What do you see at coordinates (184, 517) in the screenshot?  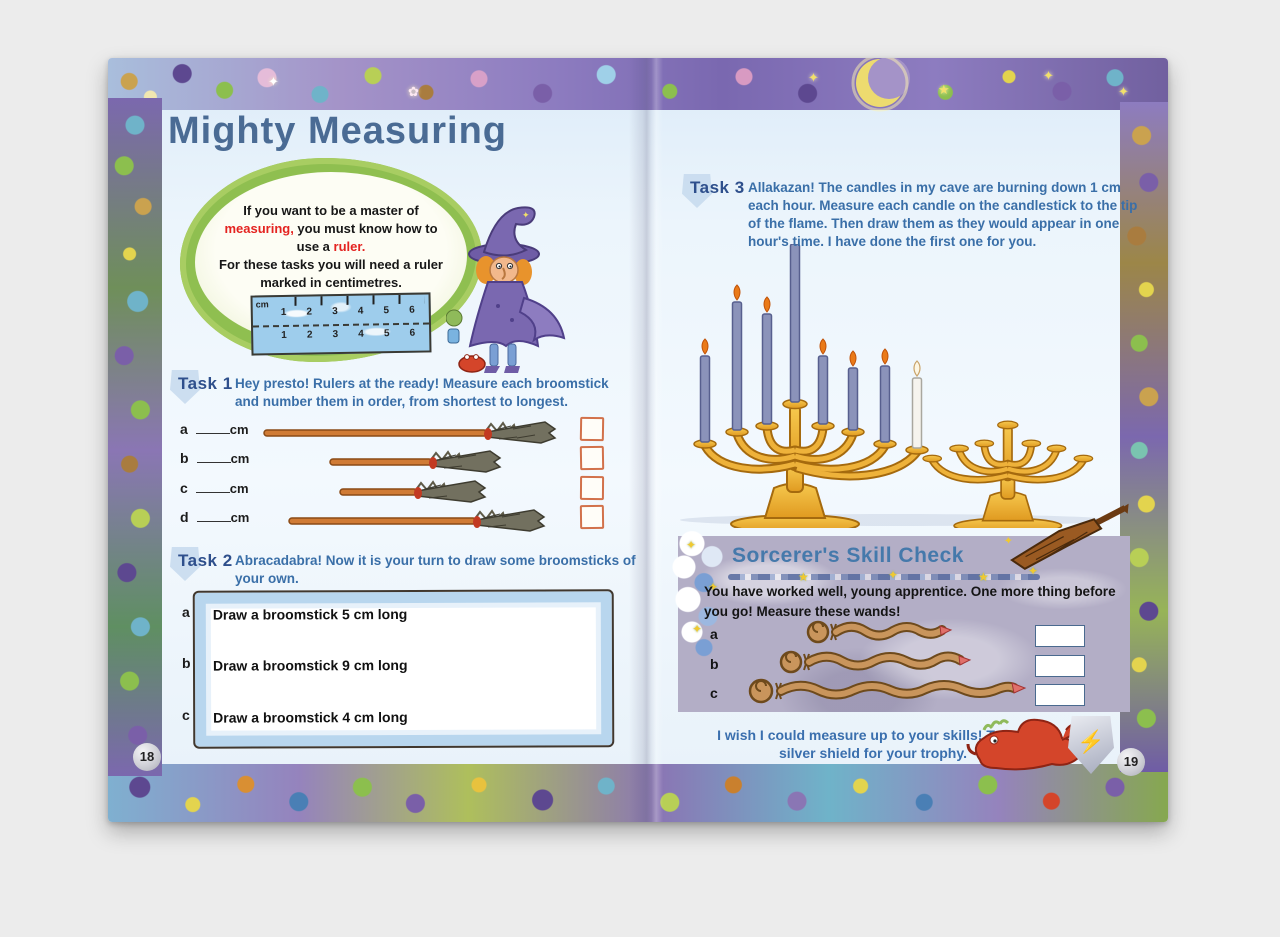 I see `row-letter: d` at bounding box center [184, 517].